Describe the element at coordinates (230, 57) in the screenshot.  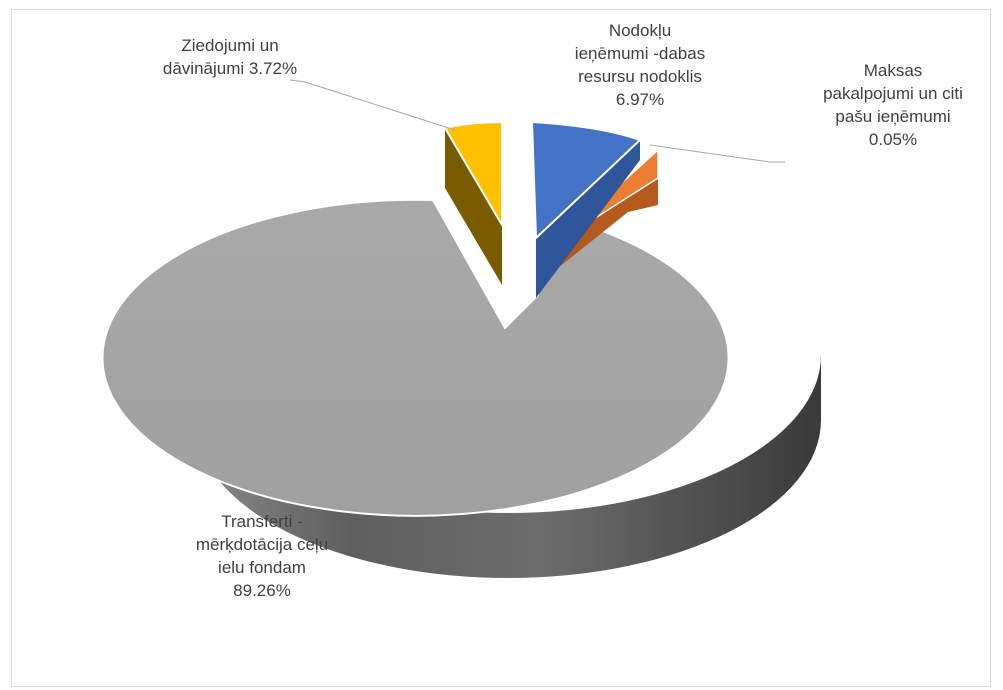
I see `data-label-ziedojumi: Ziedojumi un dāvinājumi 3.72%` at that location.